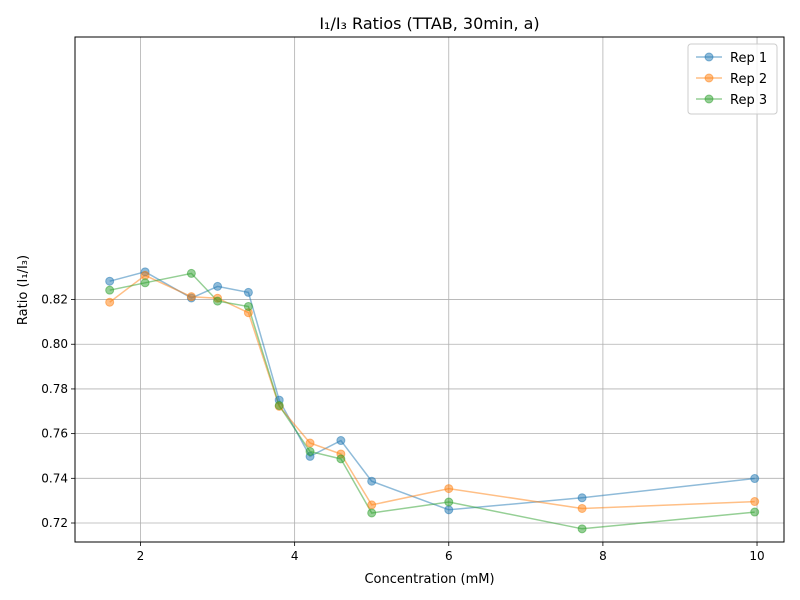 This screenshot has width=800, height=600. What do you see at coordinates (756, 556) in the screenshot?
I see `x-tick-label: 10` at bounding box center [756, 556].